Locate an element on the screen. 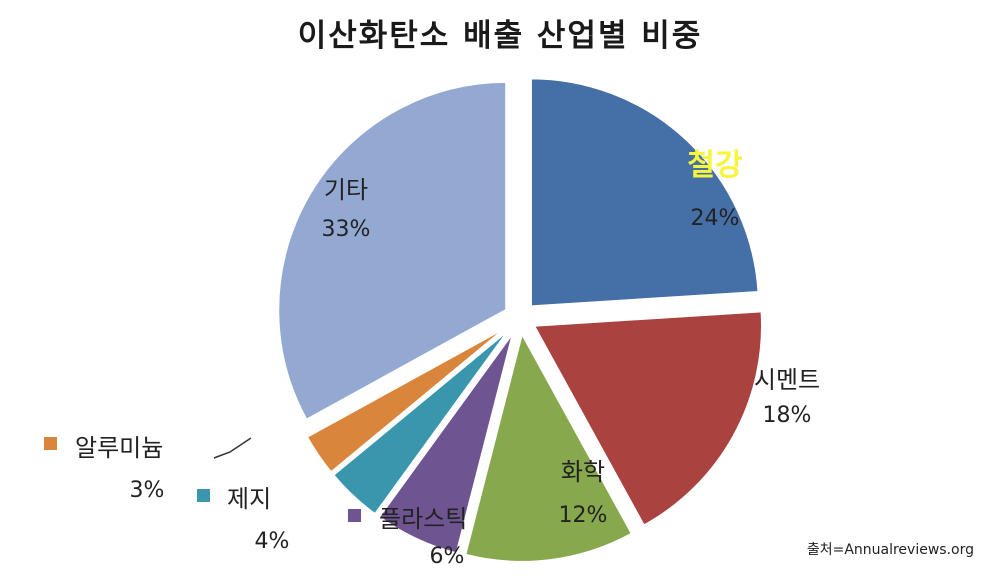  slice-label: 화학 is located at coordinates (583, 472).